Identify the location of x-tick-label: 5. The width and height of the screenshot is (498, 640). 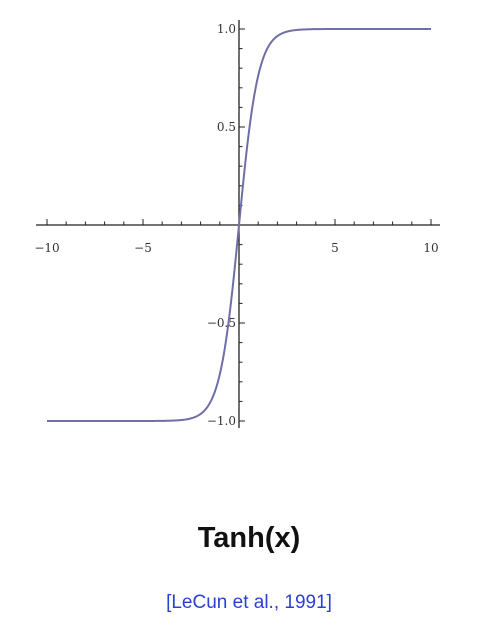
(335, 248).